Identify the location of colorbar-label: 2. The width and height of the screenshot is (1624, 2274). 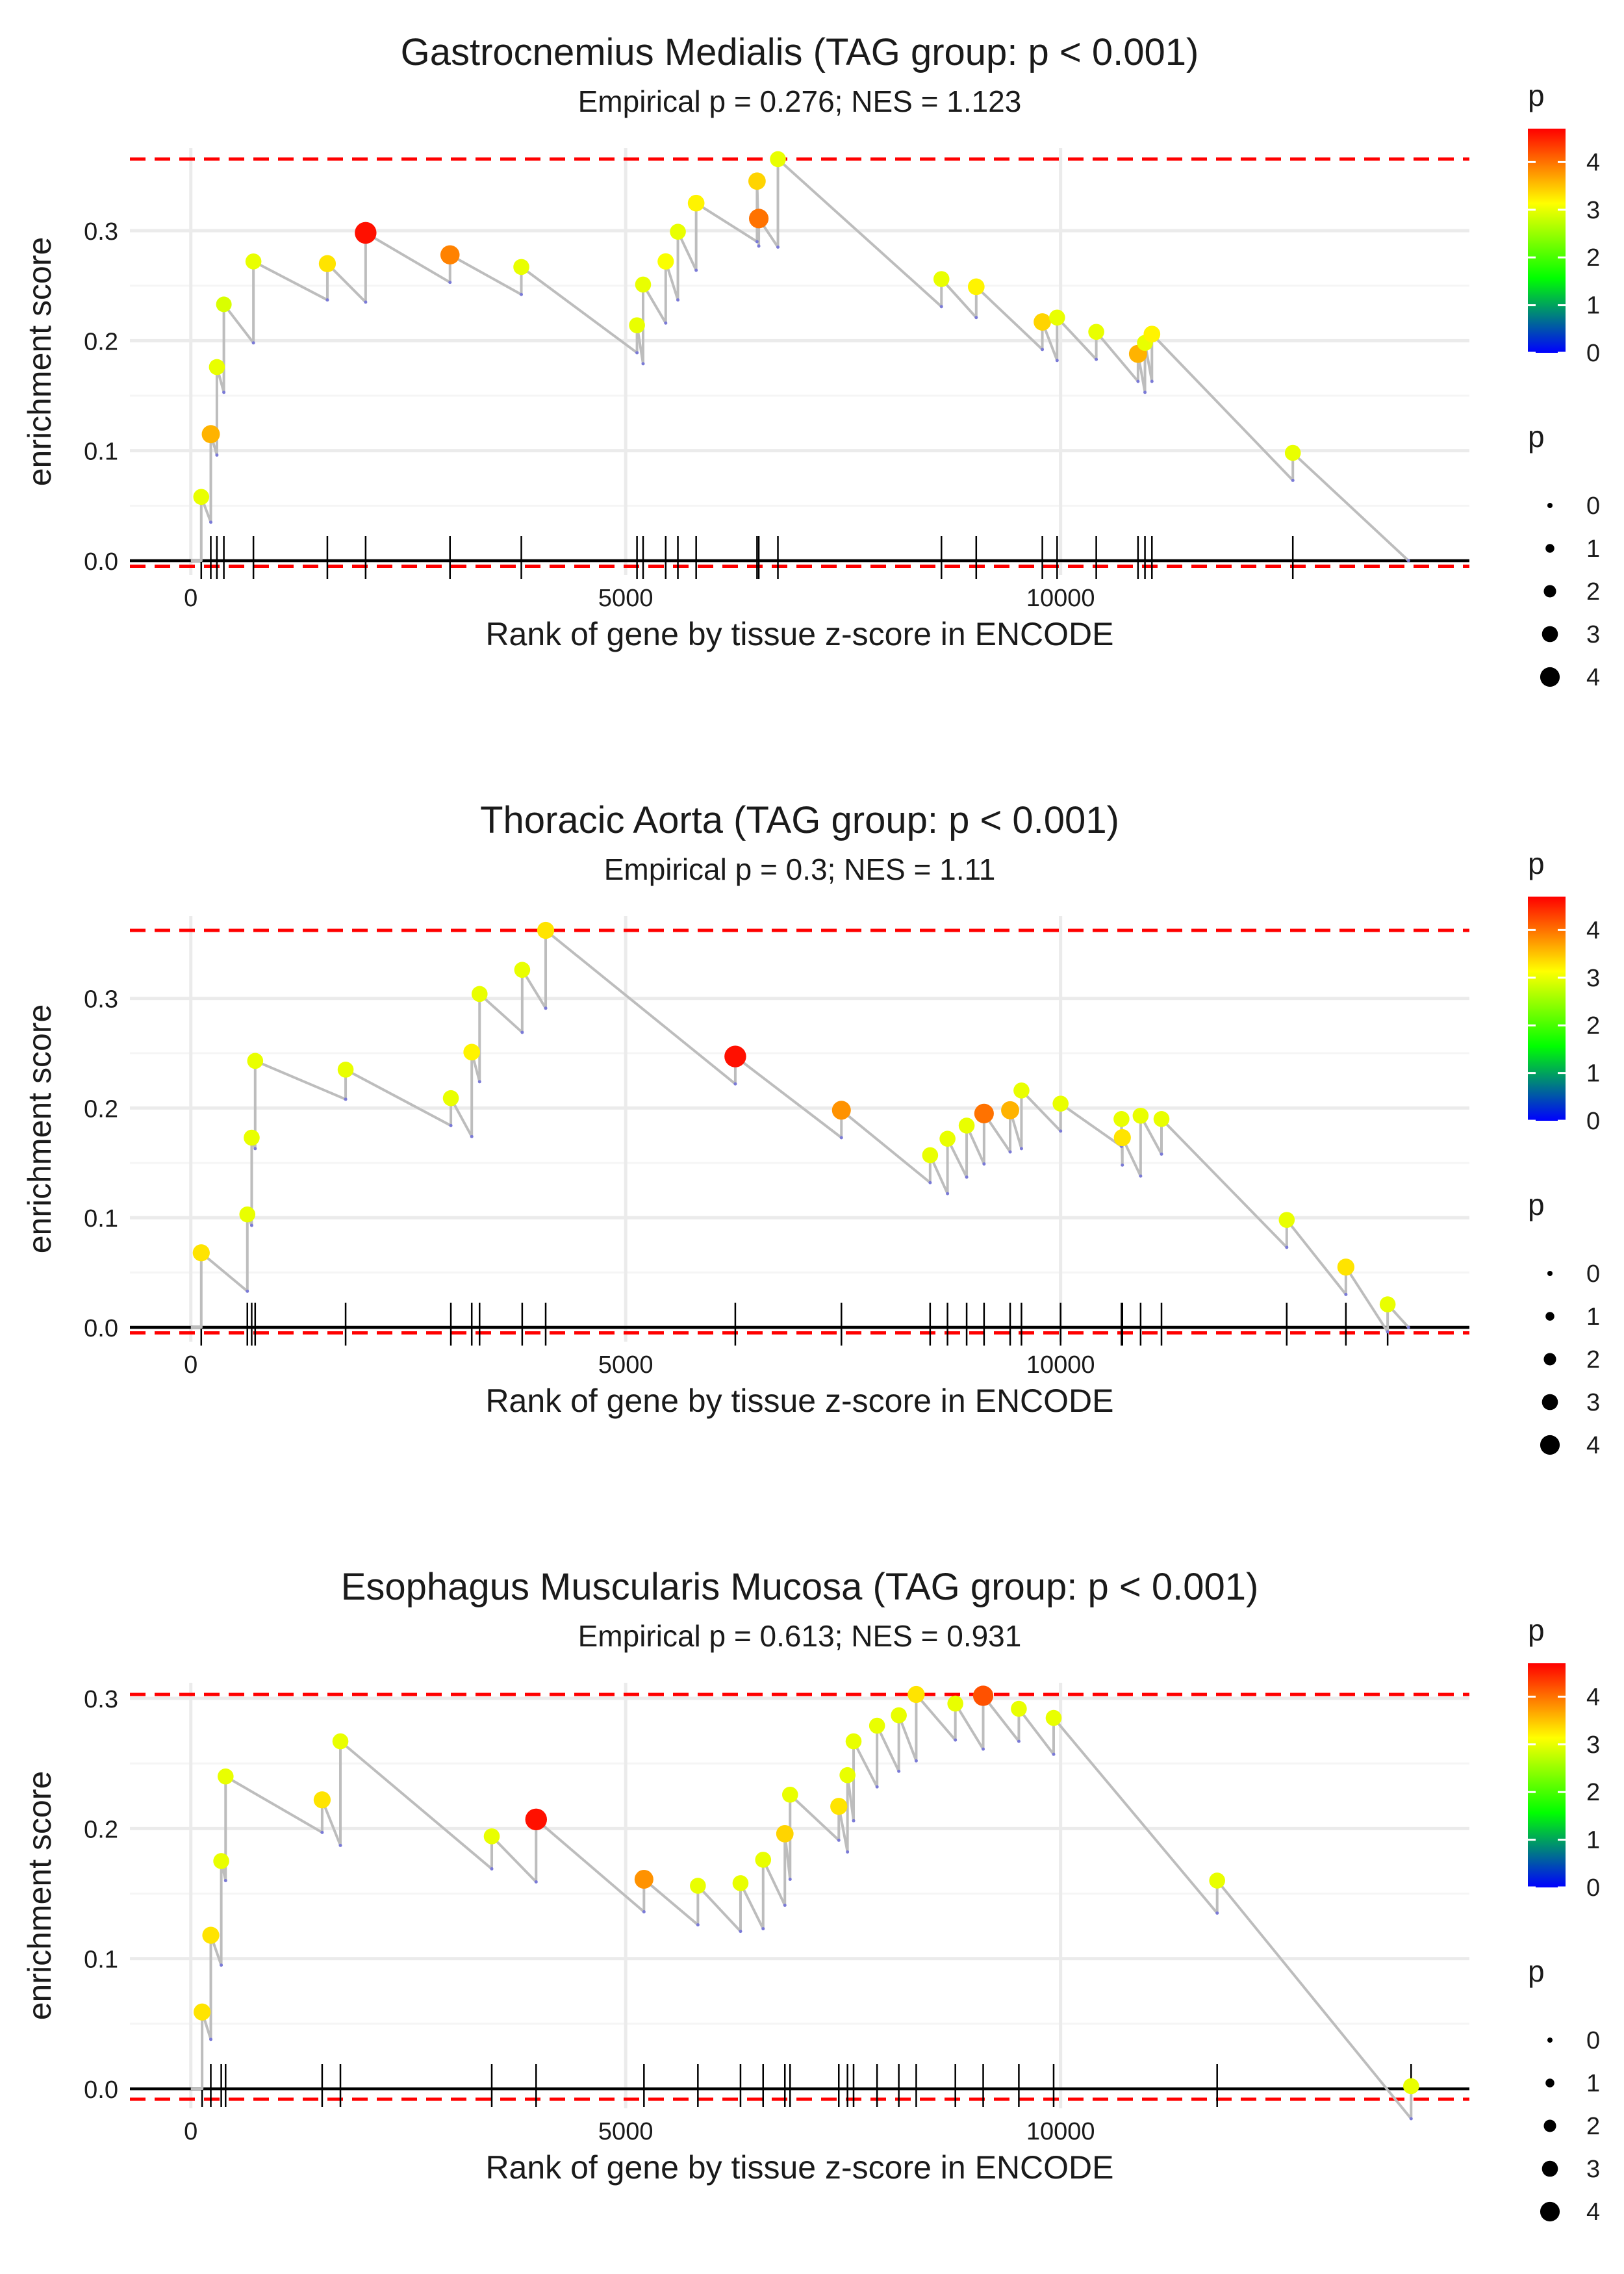
(1593, 258).